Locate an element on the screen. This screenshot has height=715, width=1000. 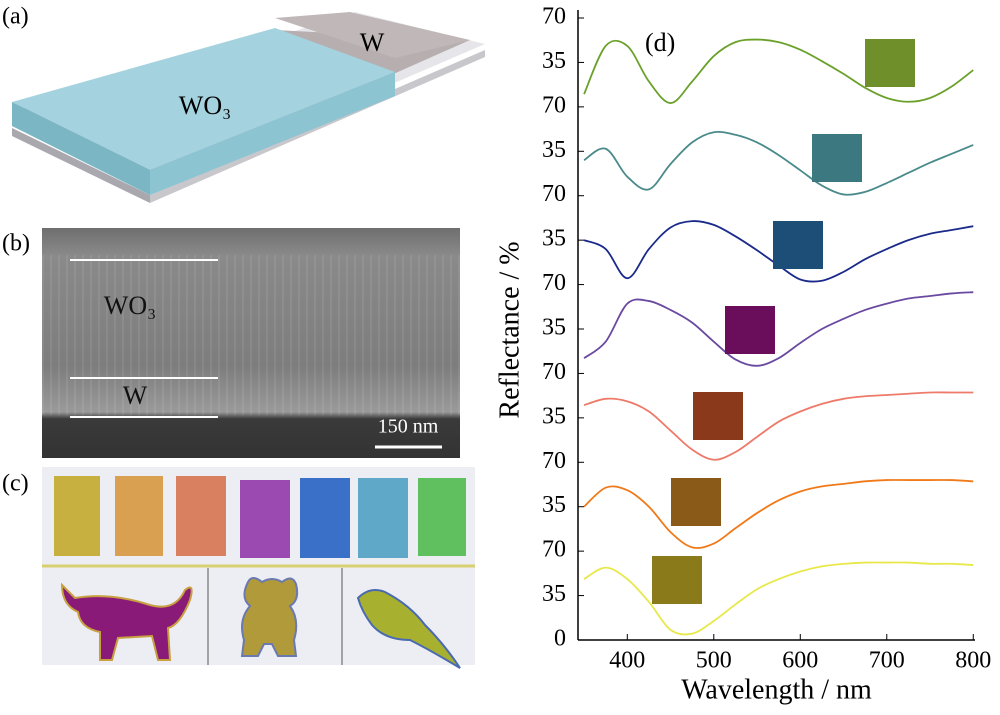
y-axis-label: Reflectance / % is located at coordinates (509, 329).